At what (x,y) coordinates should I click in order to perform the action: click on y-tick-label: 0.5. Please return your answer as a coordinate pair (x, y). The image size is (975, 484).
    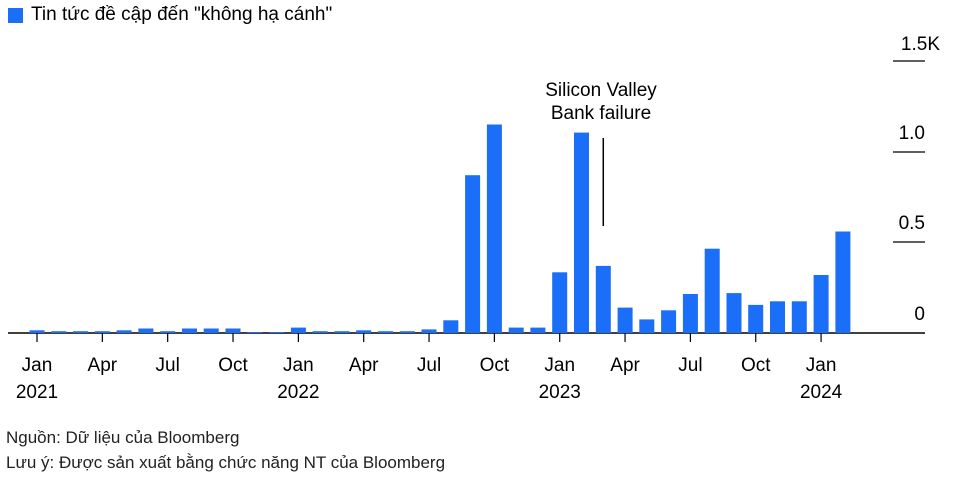
    Looking at the image, I should click on (912, 223).